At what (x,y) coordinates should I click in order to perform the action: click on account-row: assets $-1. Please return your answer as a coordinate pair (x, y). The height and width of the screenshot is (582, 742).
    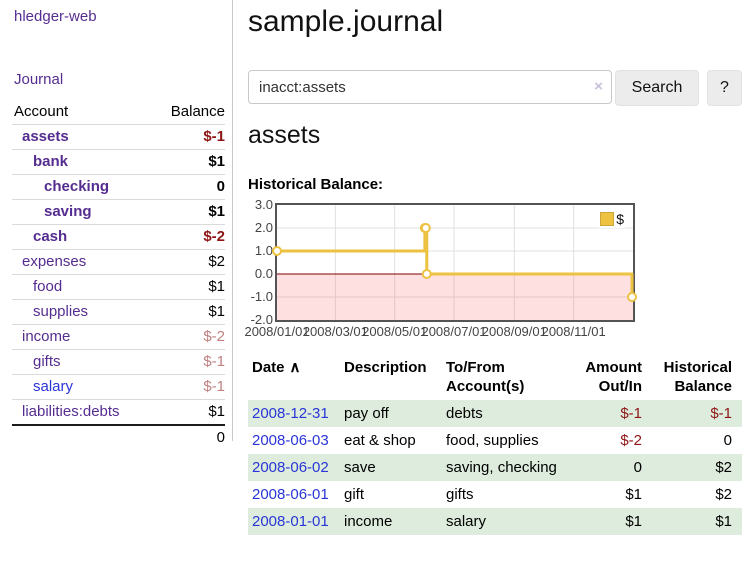
    Looking at the image, I should click on (118, 137).